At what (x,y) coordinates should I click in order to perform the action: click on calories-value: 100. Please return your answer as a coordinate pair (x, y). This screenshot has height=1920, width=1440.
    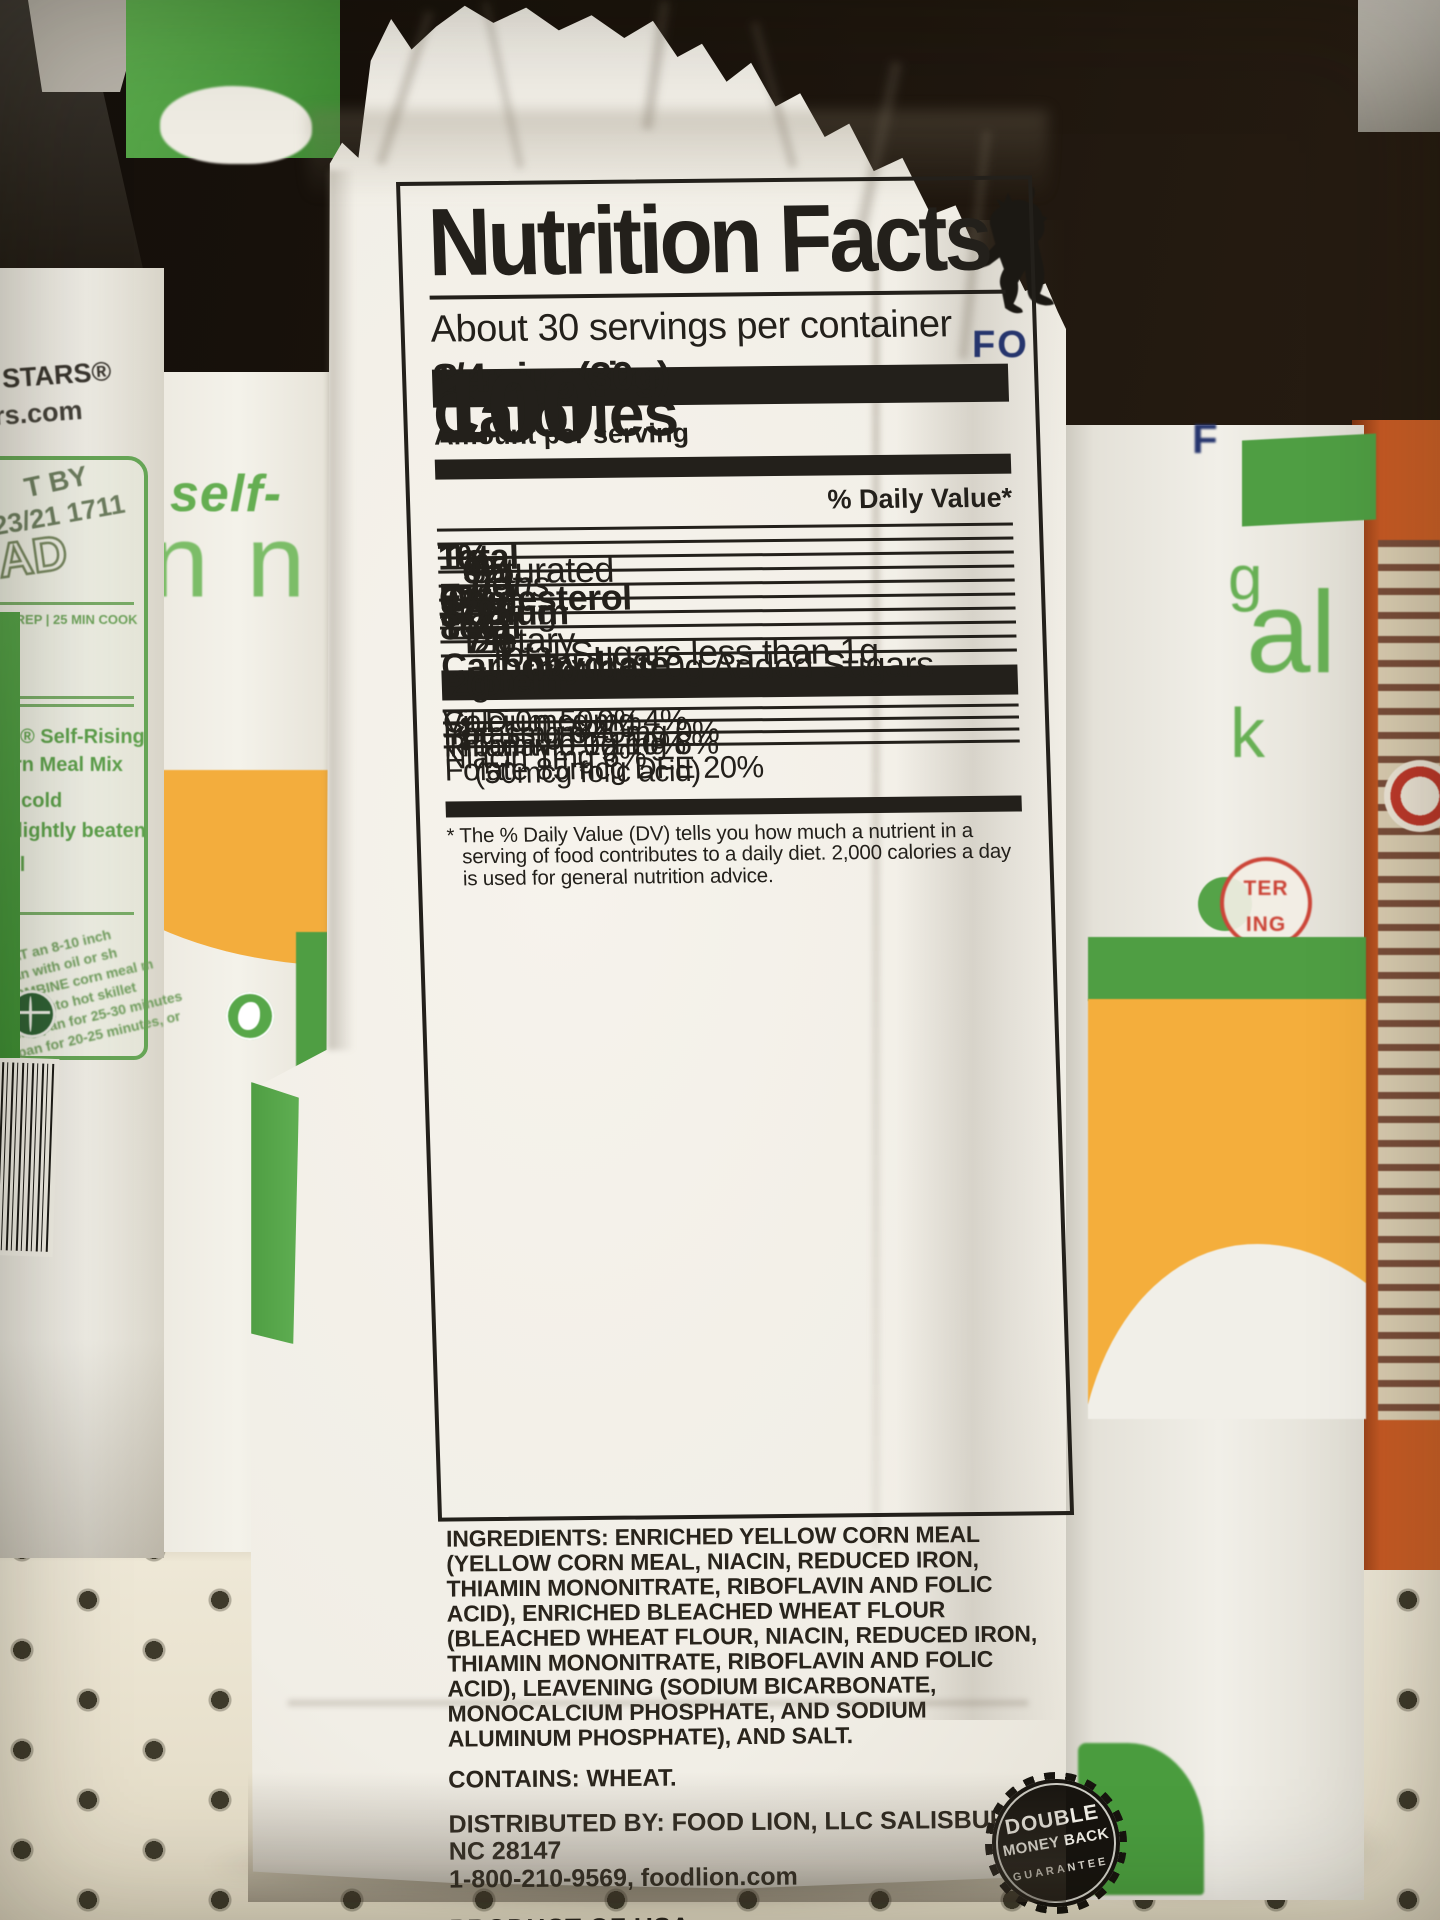
    Looking at the image, I should click on (513, 407).